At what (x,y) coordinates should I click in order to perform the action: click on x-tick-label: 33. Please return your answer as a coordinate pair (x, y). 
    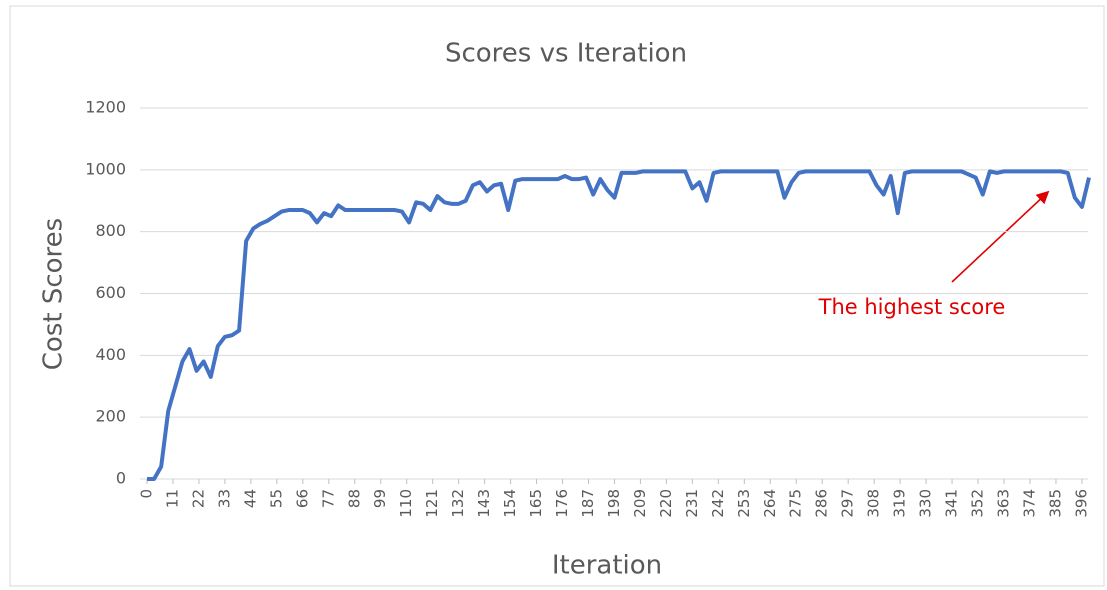
    Looking at the image, I should click on (224, 498).